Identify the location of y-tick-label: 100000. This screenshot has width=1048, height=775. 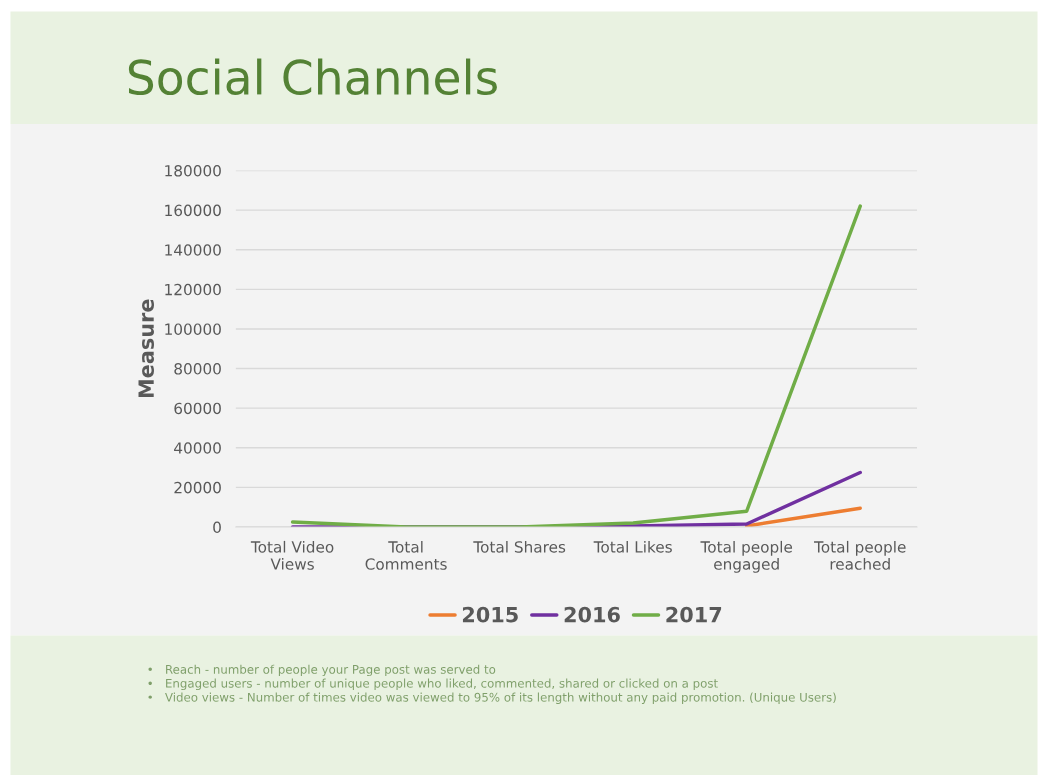
(193, 329).